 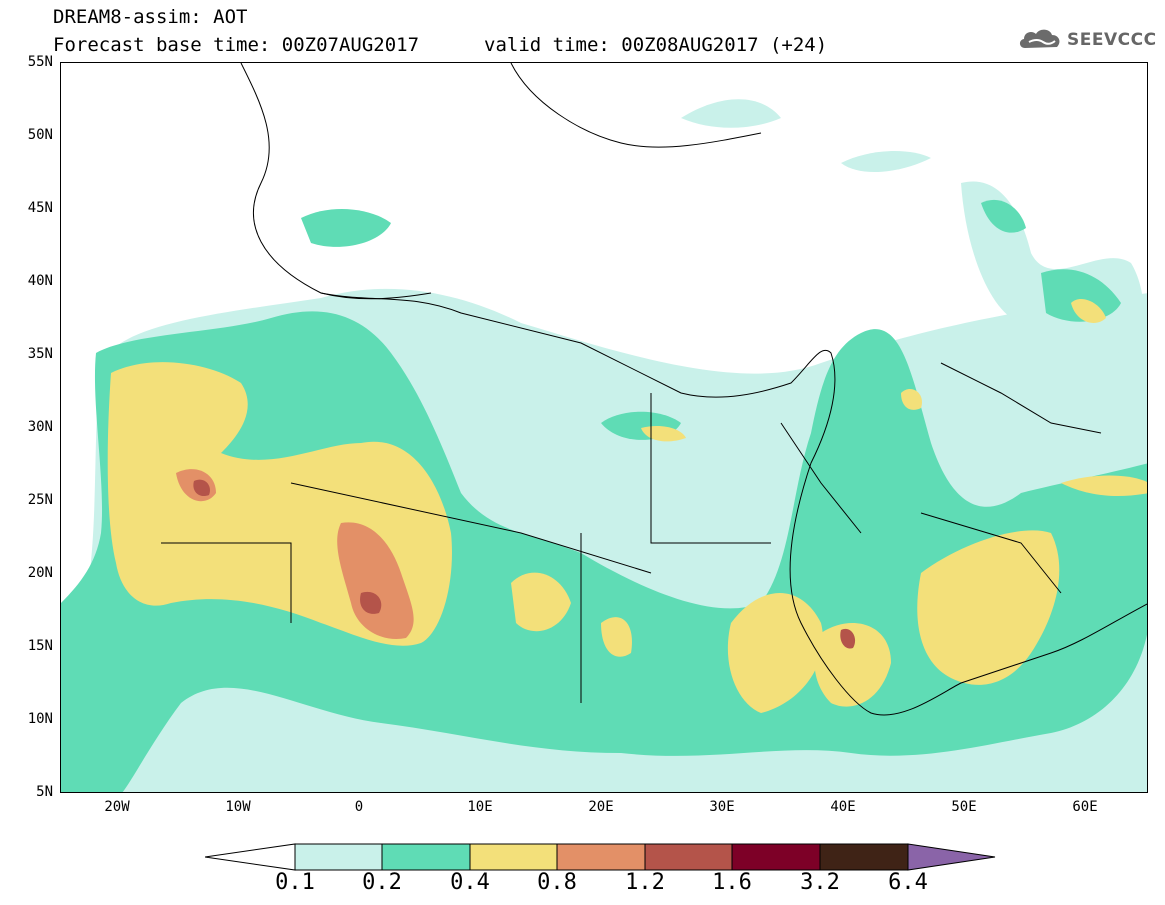 I want to click on colorbar-label: 1.6, so click(x=732, y=882).